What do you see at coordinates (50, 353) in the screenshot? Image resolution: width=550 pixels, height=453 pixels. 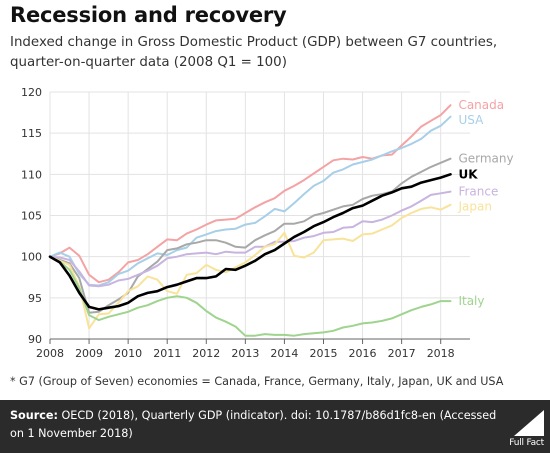 I see `x-tick-label: 2008` at bounding box center [50, 353].